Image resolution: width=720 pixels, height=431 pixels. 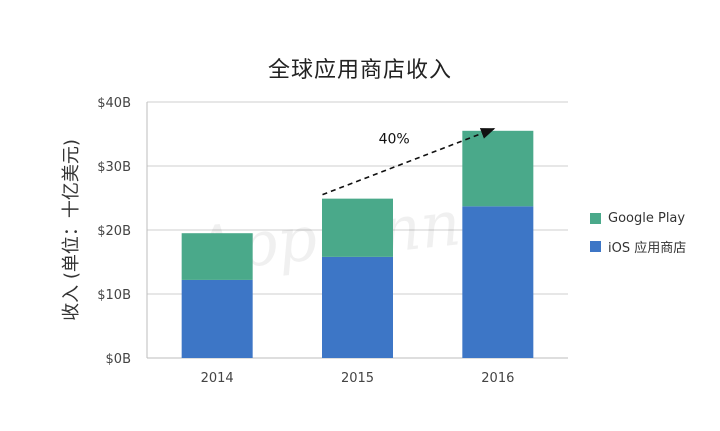 What do you see at coordinates (357, 307) in the screenshot?
I see `bar-ios-2015` at bounding box center [357, 307].